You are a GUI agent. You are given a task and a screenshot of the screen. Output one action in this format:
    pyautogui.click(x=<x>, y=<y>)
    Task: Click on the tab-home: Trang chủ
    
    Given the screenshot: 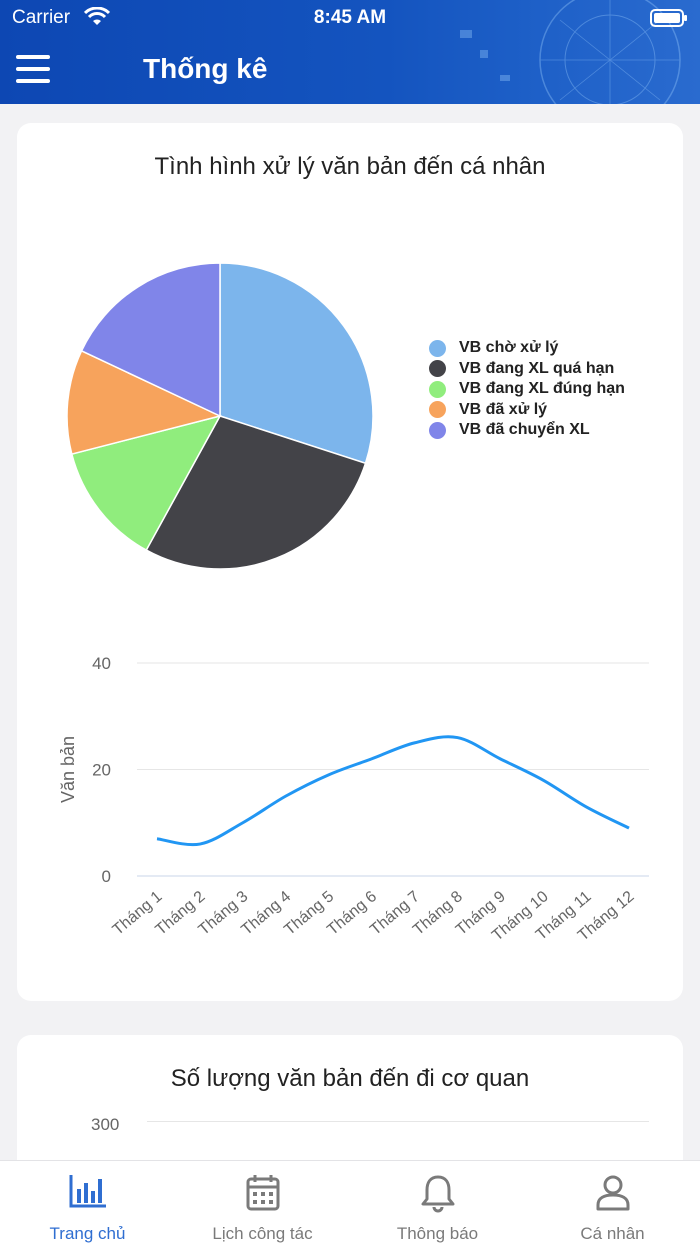 What is the action you would take?
    pyautogui.click(x=87, y=1202)
    